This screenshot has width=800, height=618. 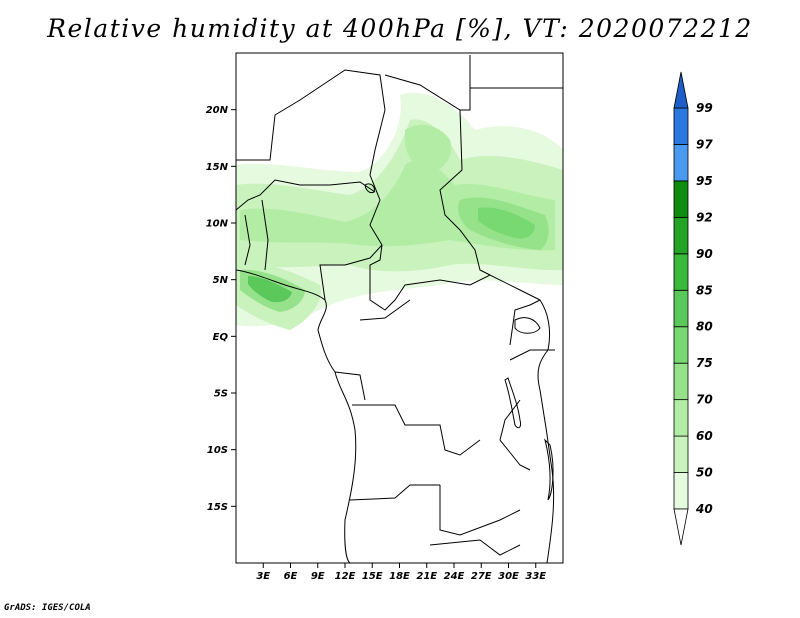 I want to click on x-axis: 3E 6E 9E 12E 15E 18E 21E 24E 27E 30E 33E, so click(x=401, y=572).